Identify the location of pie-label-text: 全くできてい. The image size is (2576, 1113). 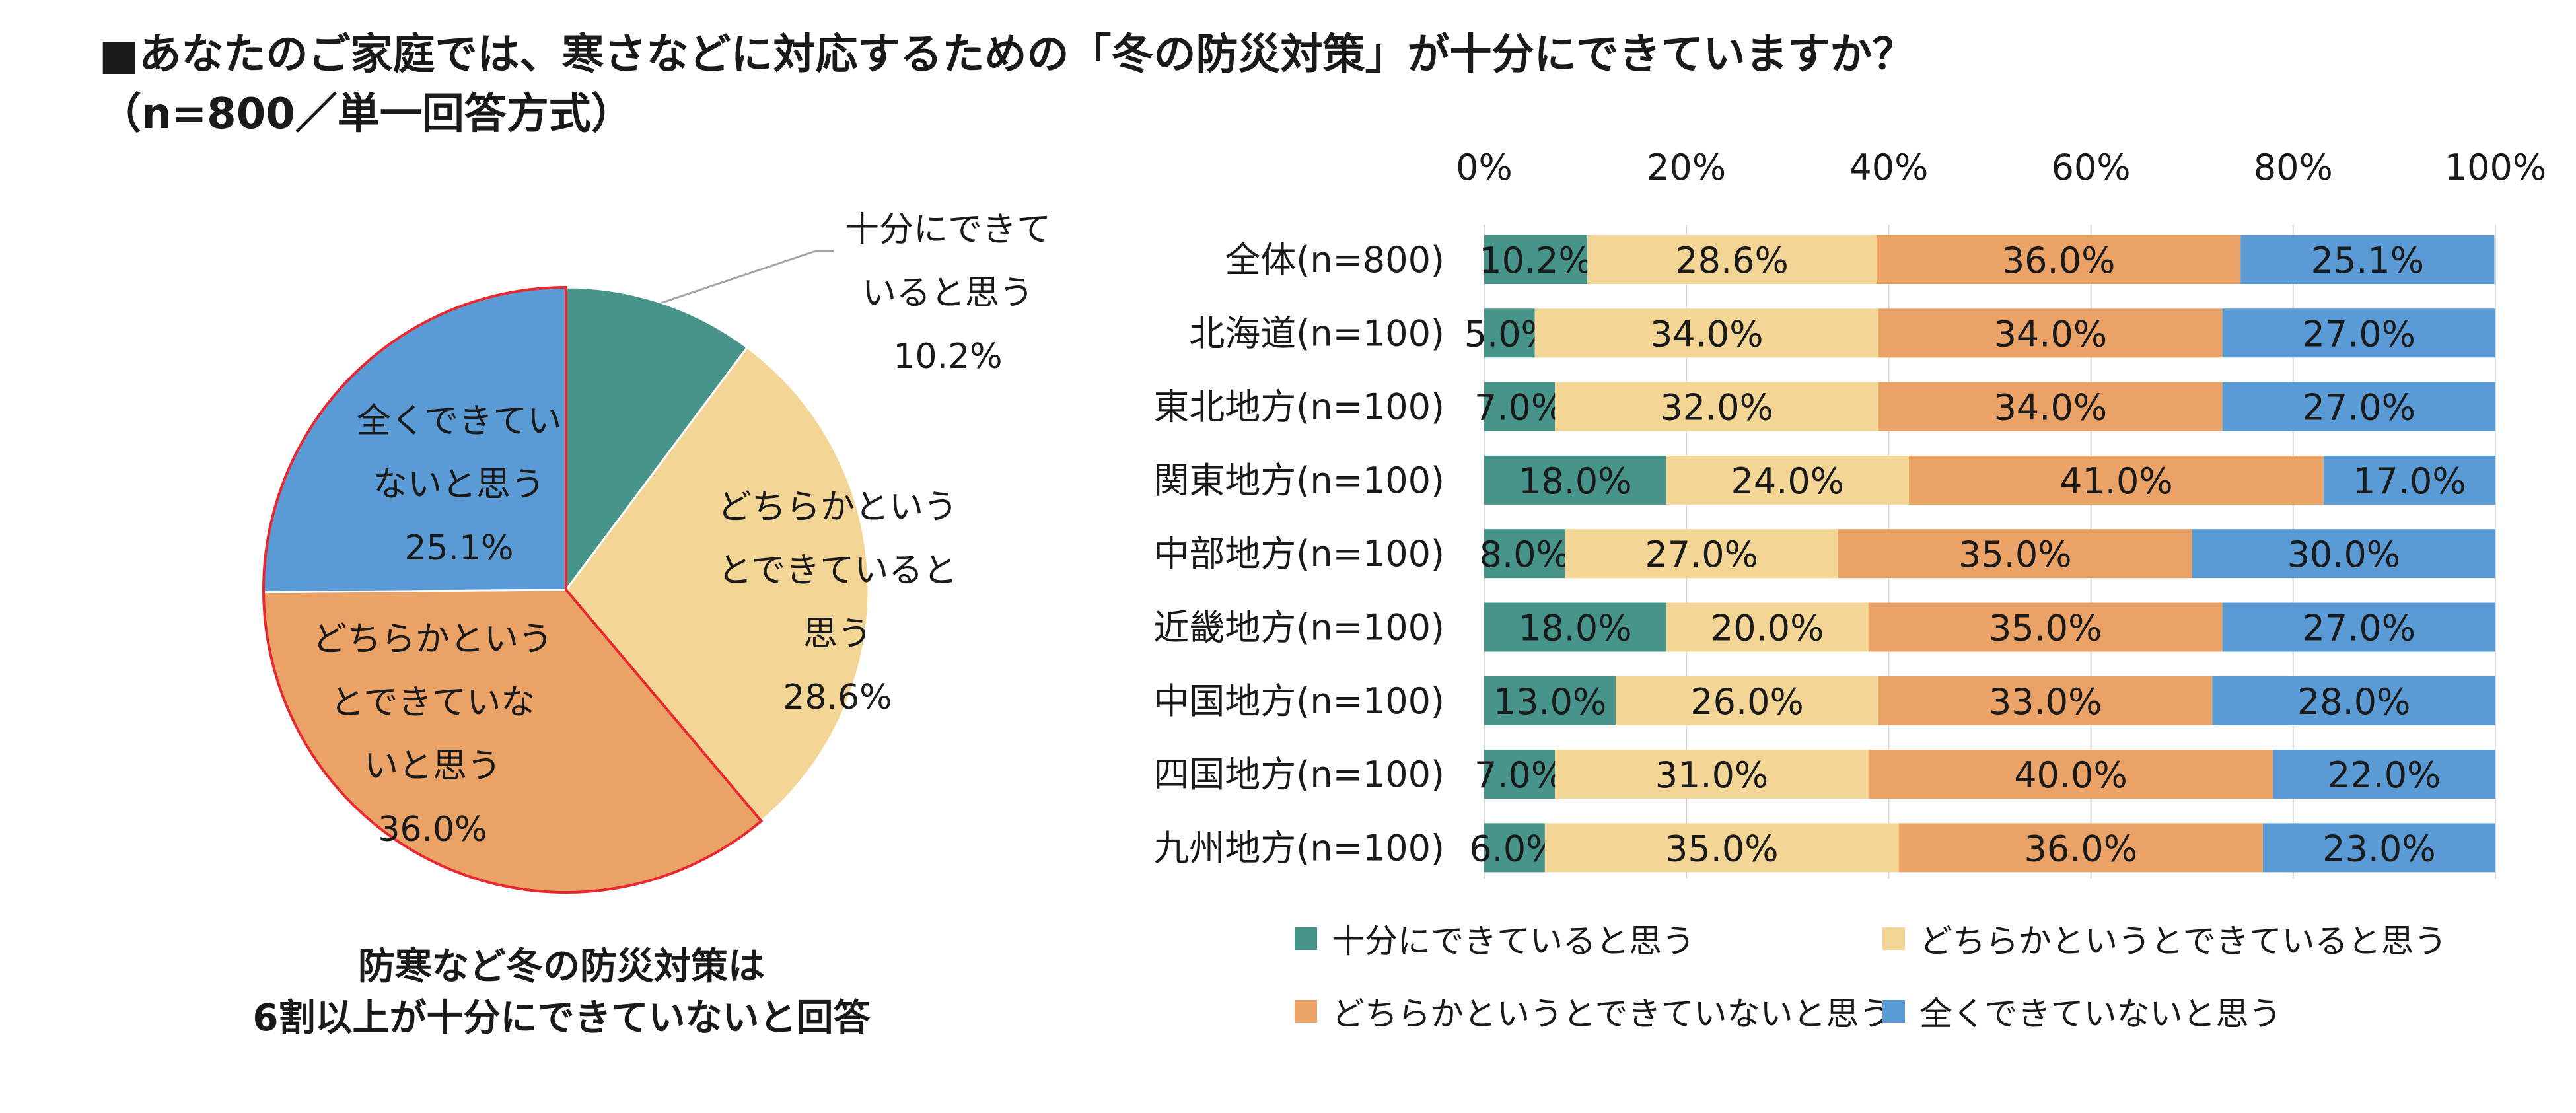
(459, 421).